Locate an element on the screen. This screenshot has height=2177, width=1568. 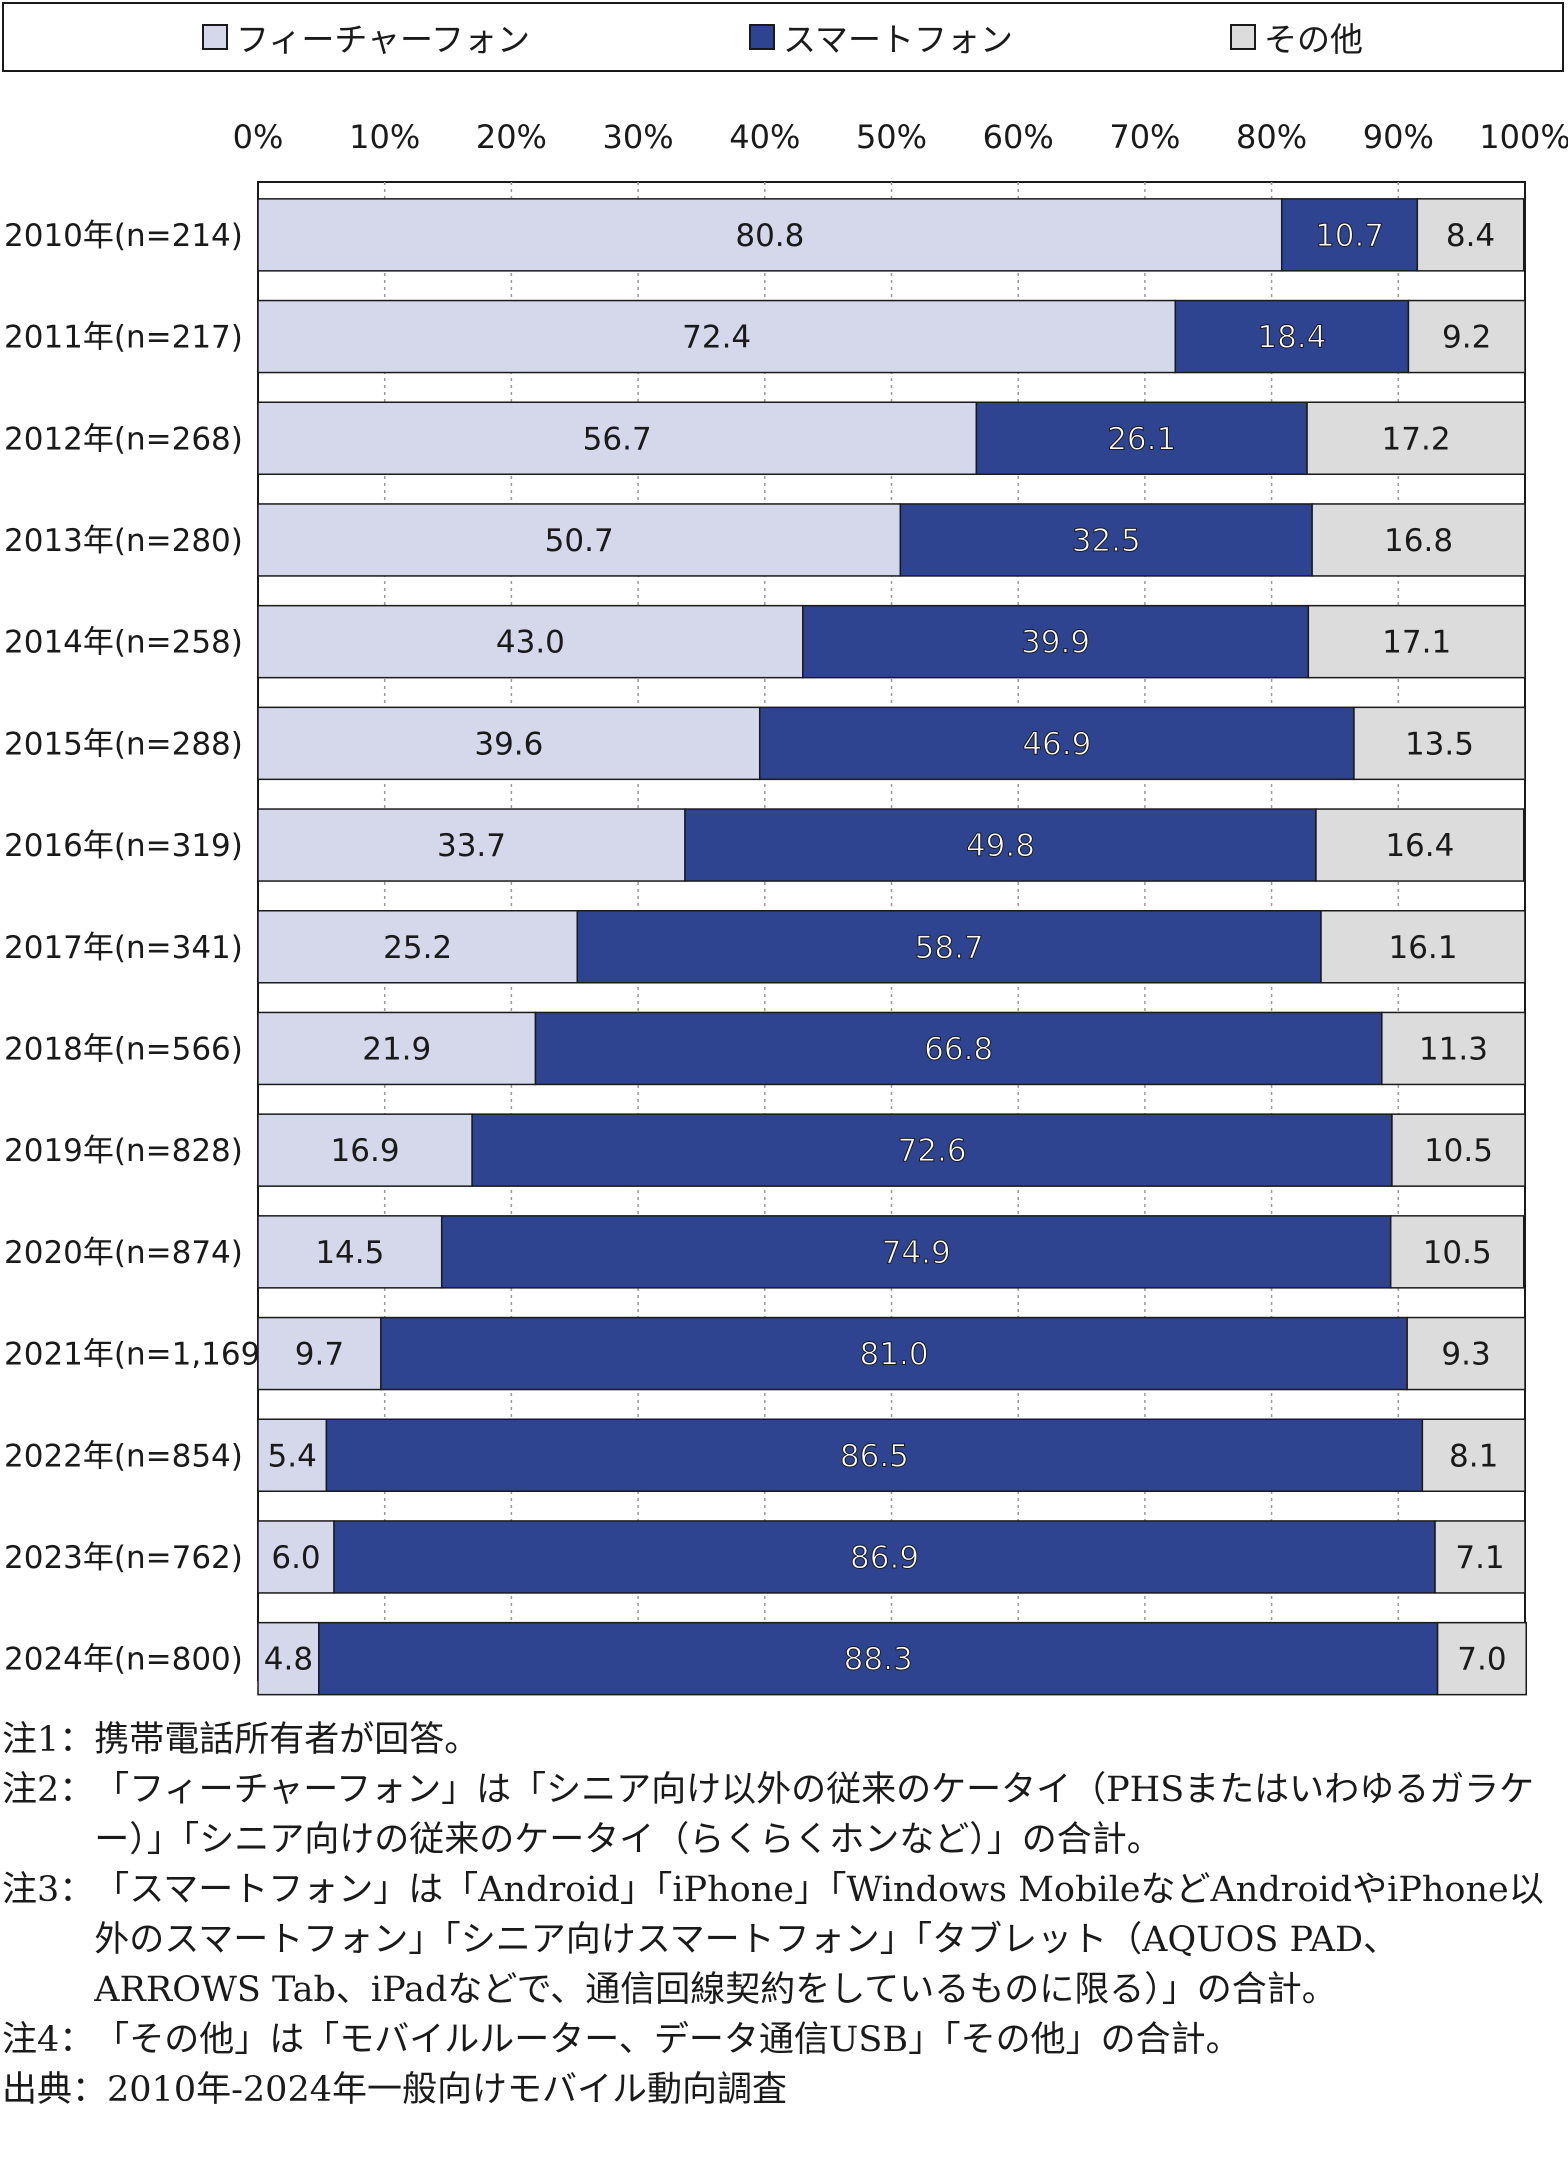
x-tick-label: 20% is located at coordinates (511, 137).